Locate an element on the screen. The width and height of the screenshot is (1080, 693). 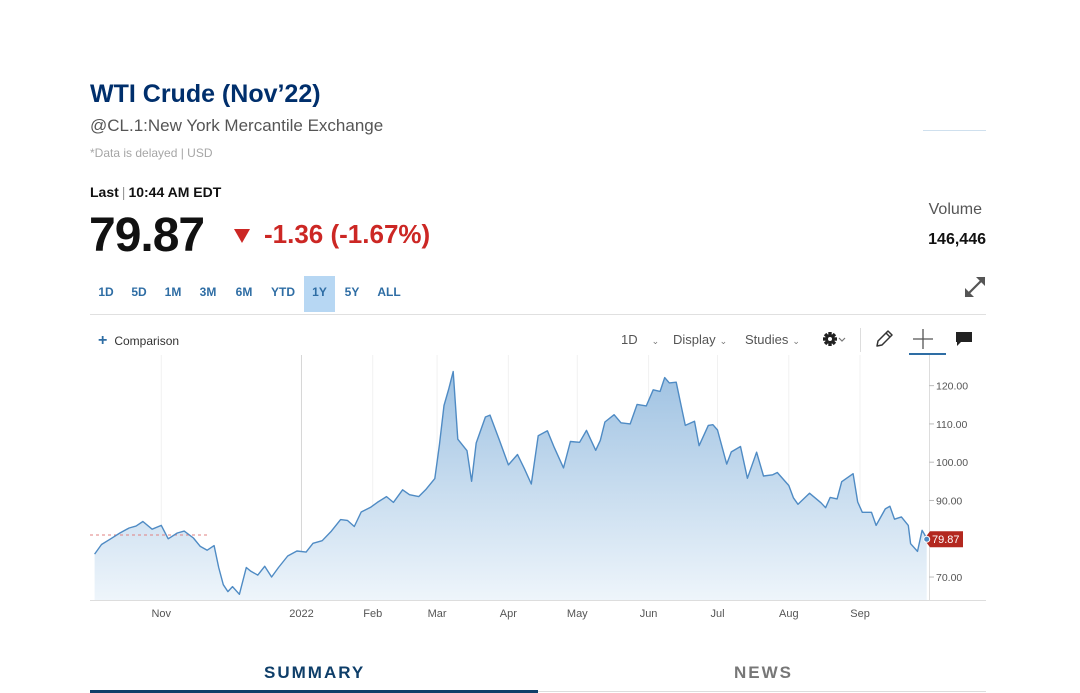
display-label: Display is located at coordinates (694, 339).